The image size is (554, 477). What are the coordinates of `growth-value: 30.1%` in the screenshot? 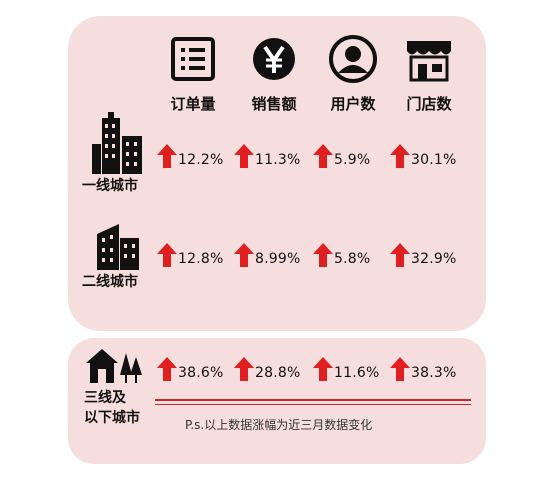 It's located at (434, 160).